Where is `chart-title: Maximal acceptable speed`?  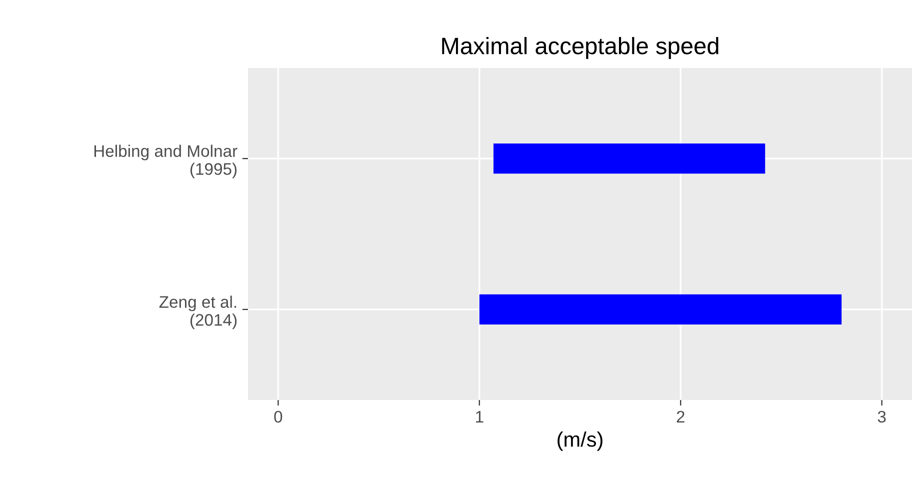 chart-title: Maximal acceptable speed is located at coordinates (580, 48).